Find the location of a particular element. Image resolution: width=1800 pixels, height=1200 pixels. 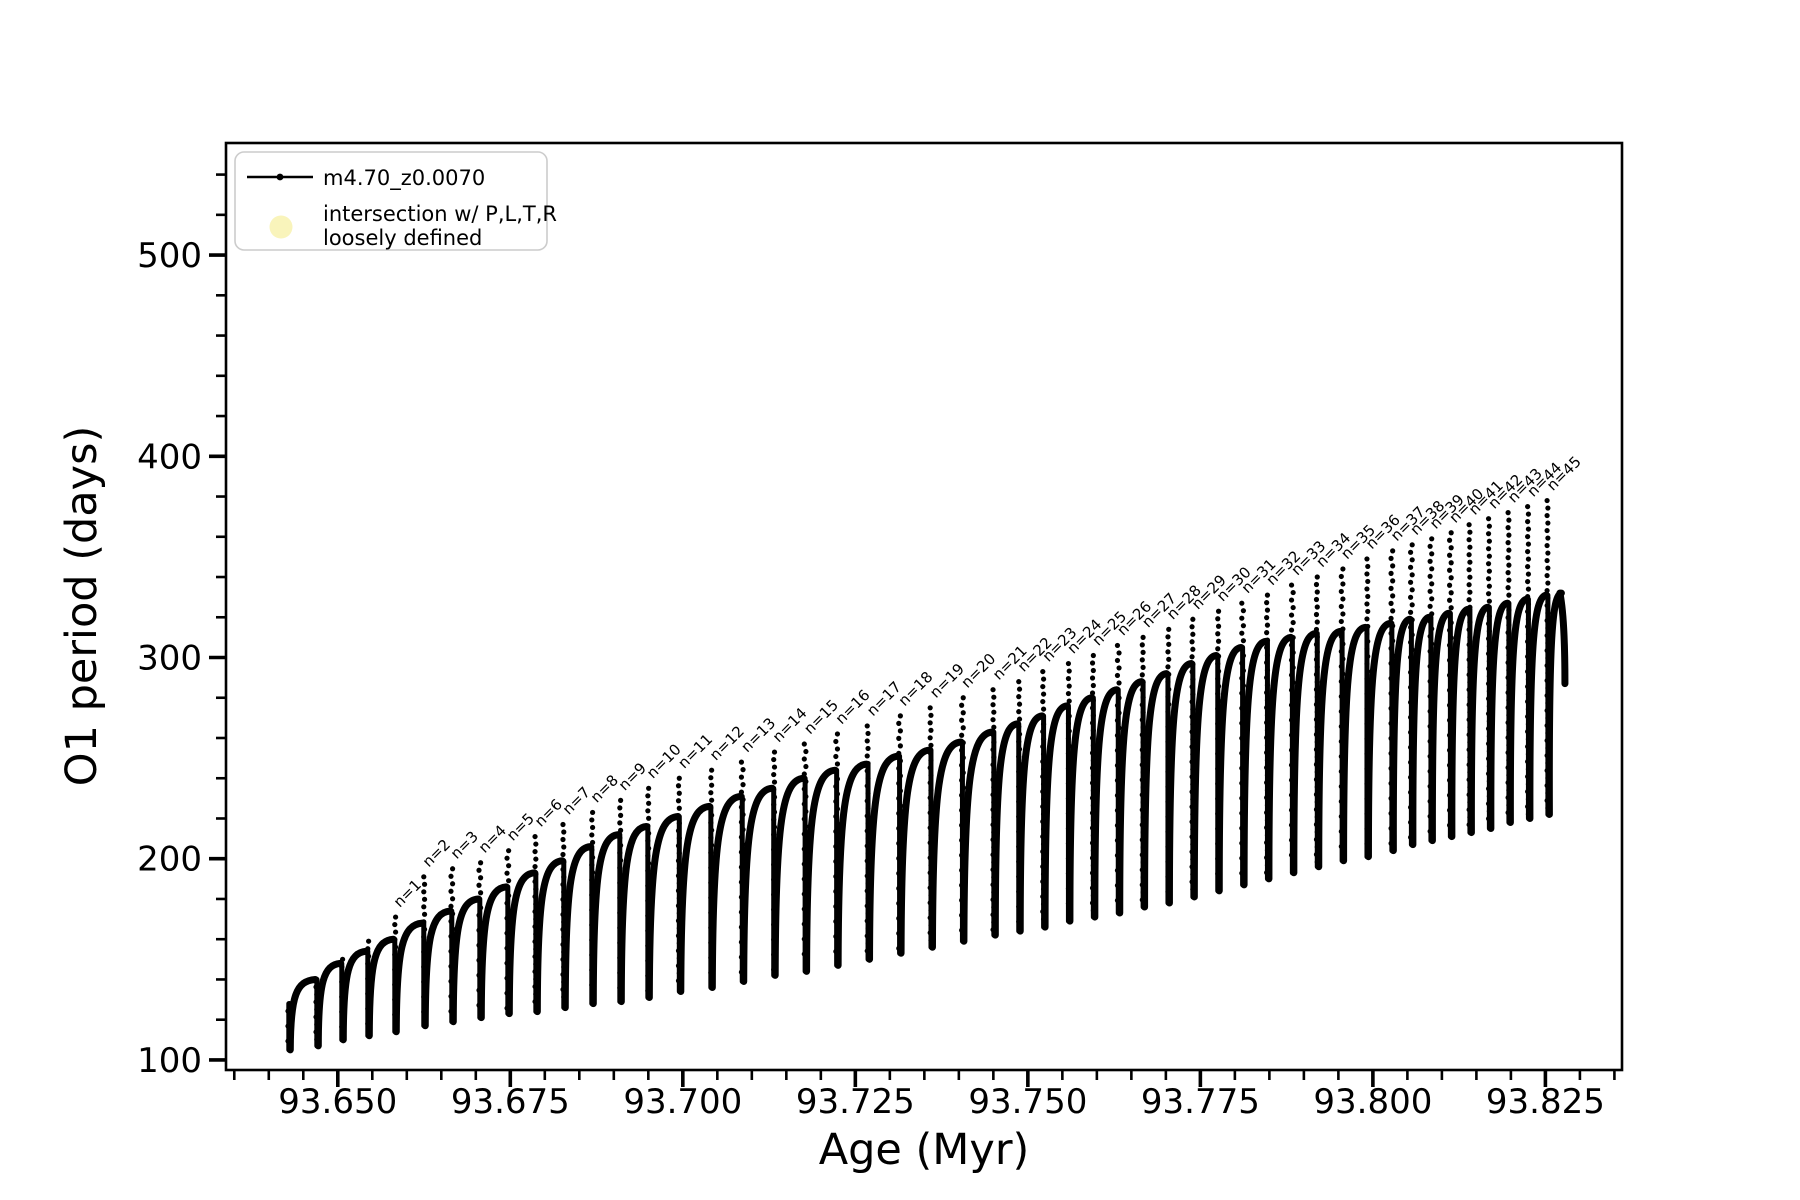

x-tick-label: 93.750 is located at coordinates (1027, 1102).